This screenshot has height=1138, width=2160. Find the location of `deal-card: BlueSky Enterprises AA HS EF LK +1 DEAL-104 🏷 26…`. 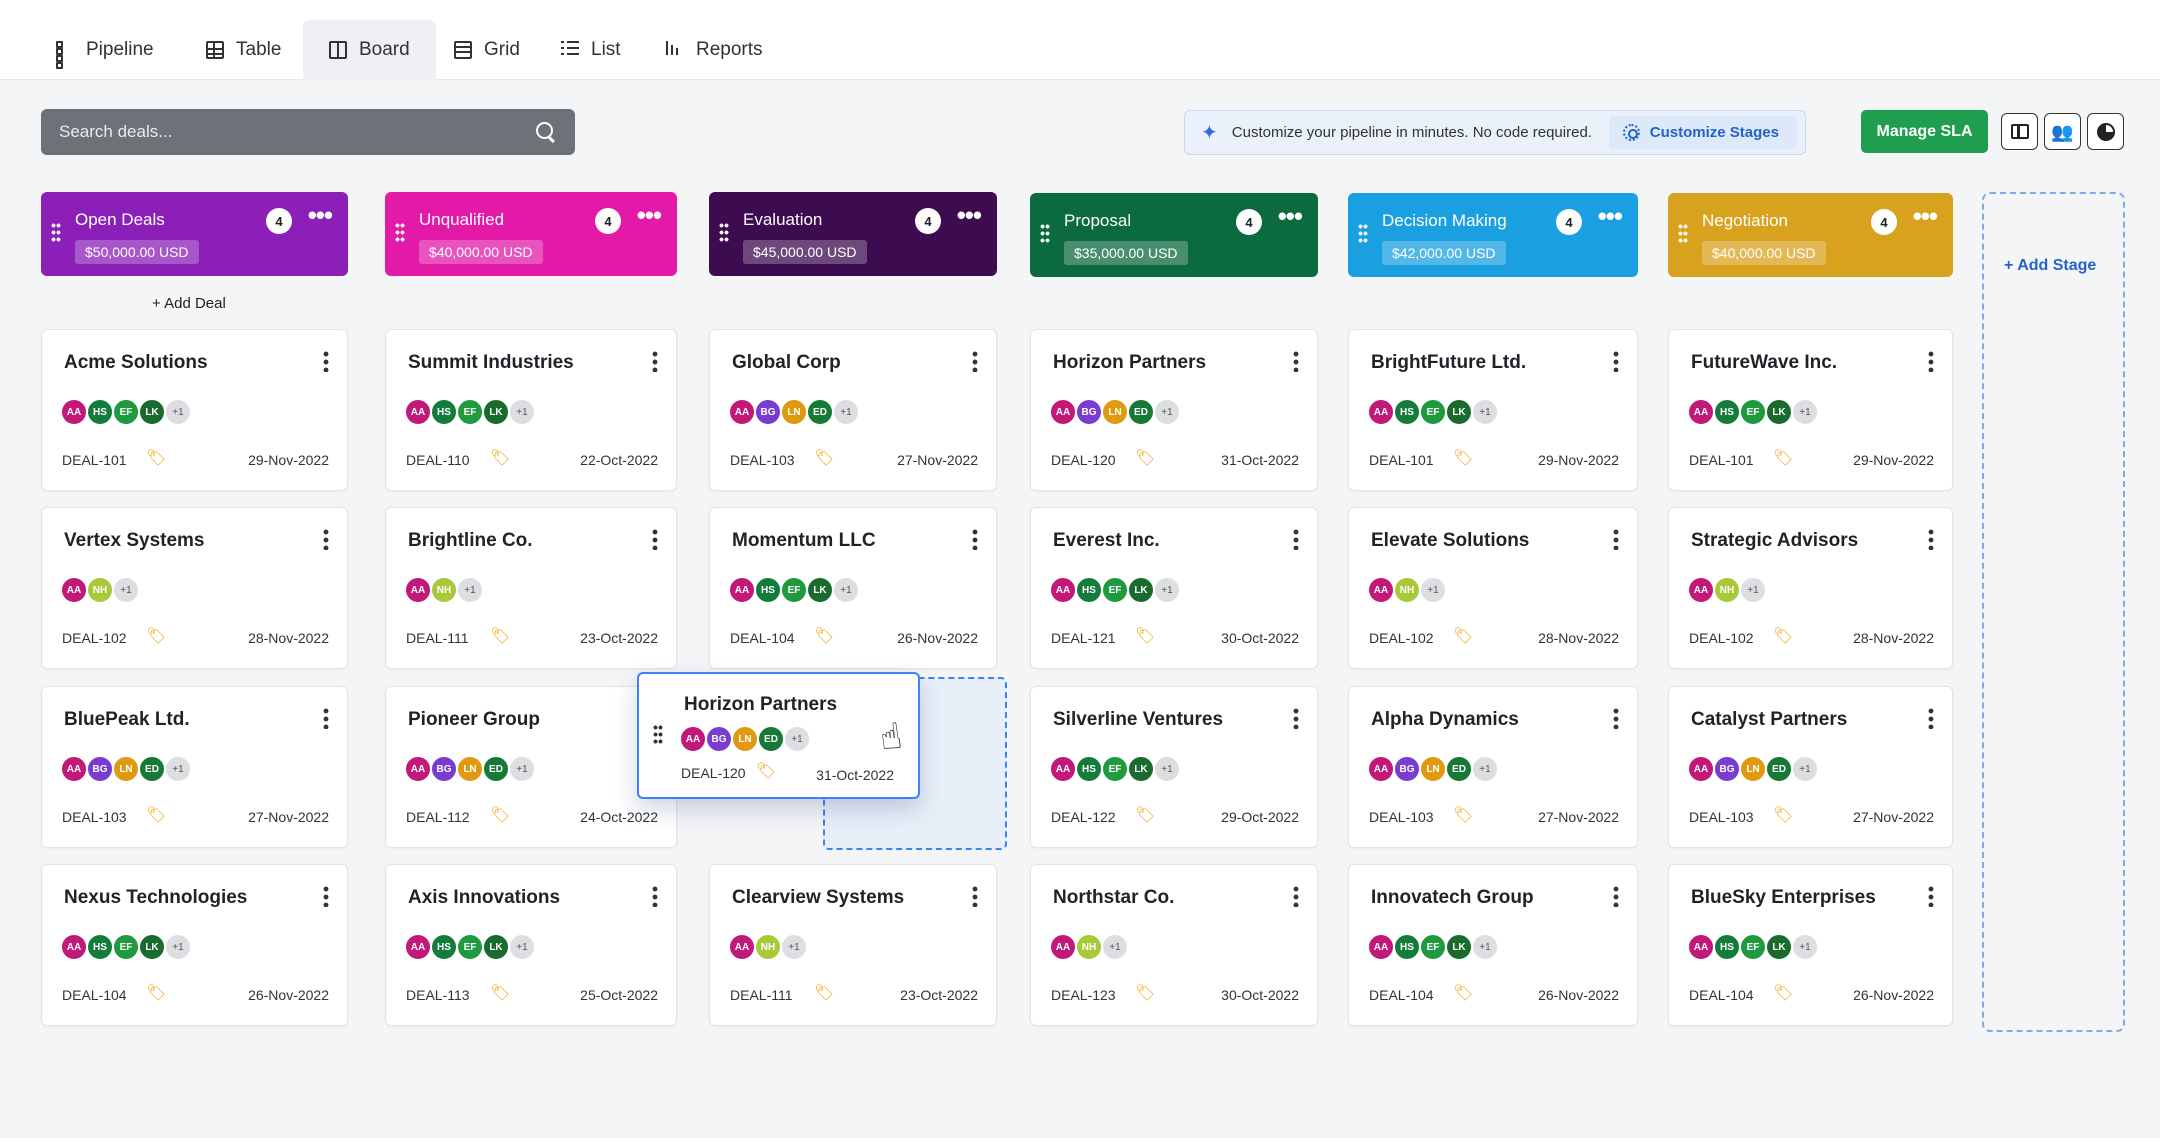

deal-card: BlueSky Enterprises AA HS EF LK +1 DEAL-104 🏷 26… is located at coordinates (1810, 945).